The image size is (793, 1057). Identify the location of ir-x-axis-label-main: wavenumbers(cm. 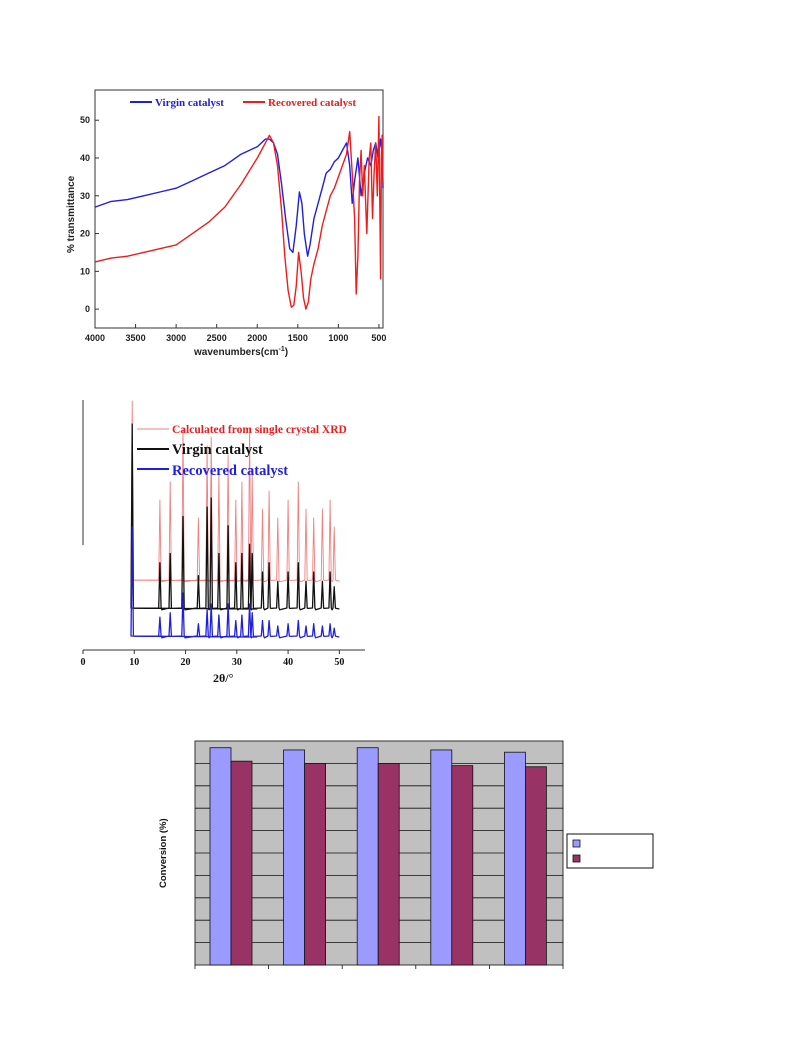
(236, 352).